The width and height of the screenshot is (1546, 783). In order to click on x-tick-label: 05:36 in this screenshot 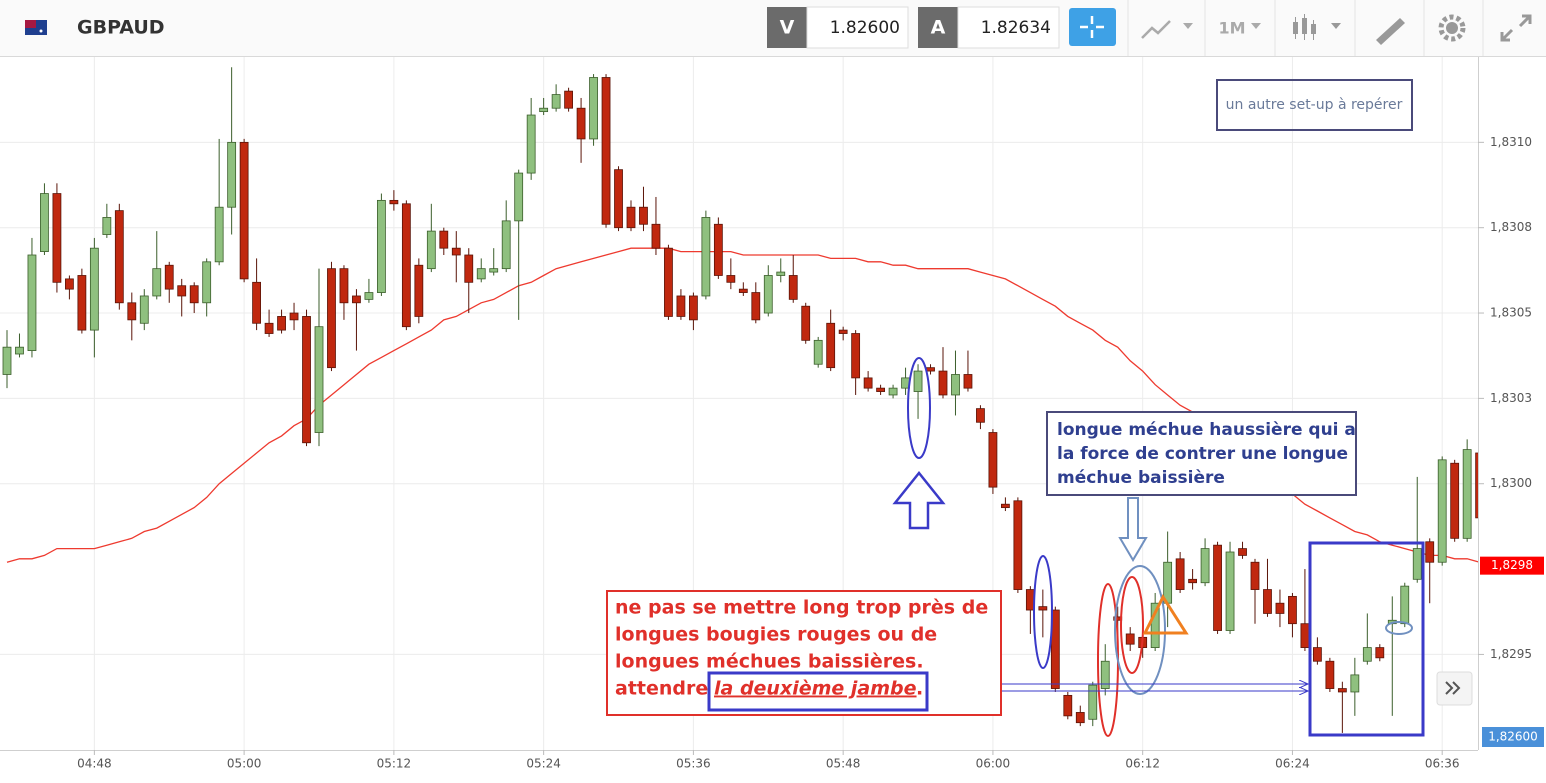, I will do `click(693, 764)`.